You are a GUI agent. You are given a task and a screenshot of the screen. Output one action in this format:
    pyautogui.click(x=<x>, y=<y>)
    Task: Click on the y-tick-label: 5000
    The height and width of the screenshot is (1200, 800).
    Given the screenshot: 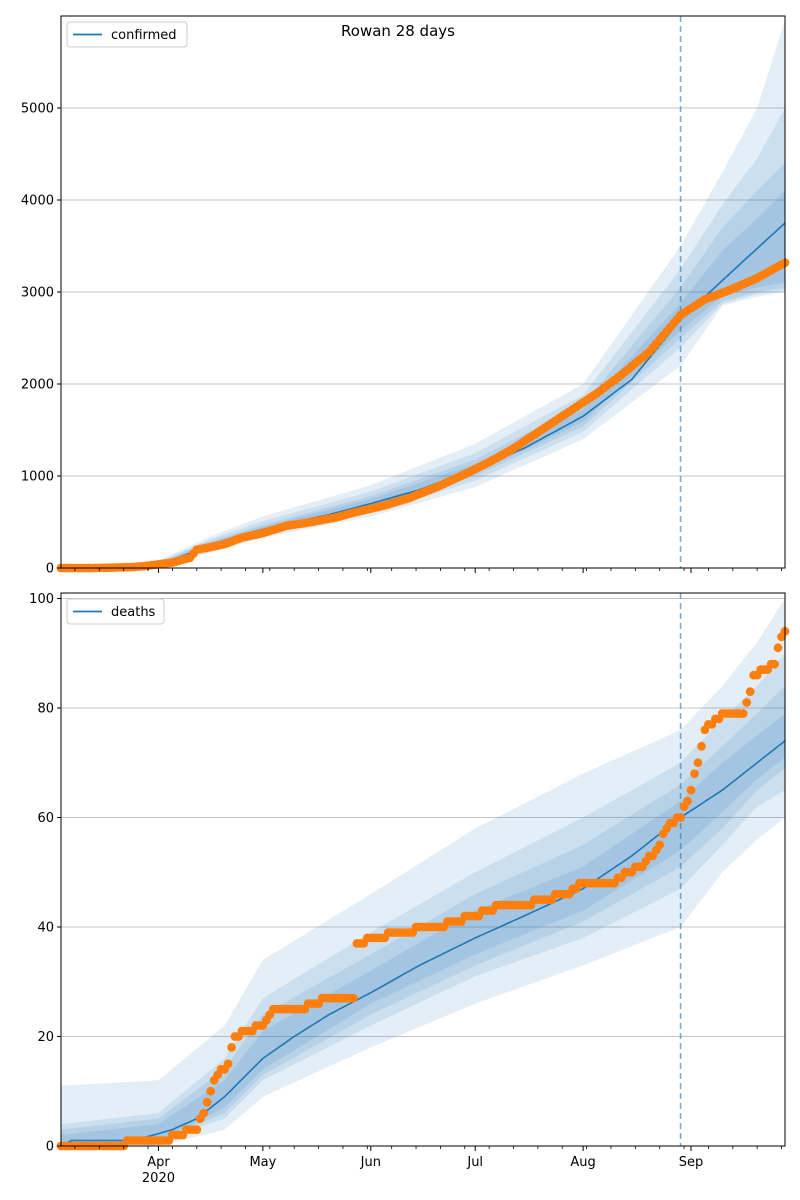 What is the action you would take?
    pyautogui.click(x=37, y=109)
    